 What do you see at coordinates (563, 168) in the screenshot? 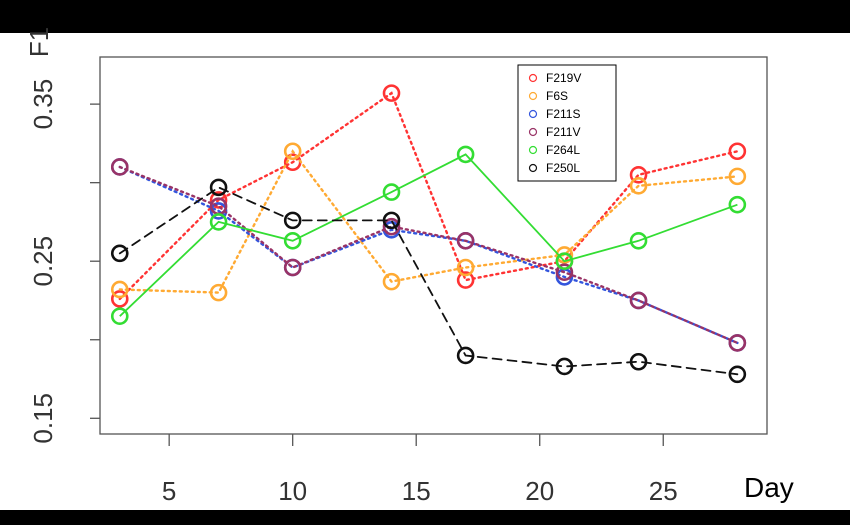
I see `legend-label: F250L` at bounding box center [563, 168].